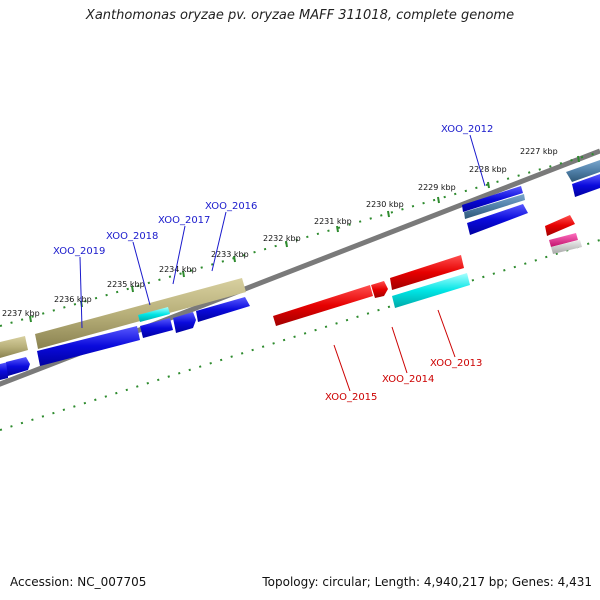 The width and height of the screenshot is (600, 600). What do you see at coordinates (14, 347) in the screenshot?
I see `gene-olive-left` at bounding box center [14, 347].